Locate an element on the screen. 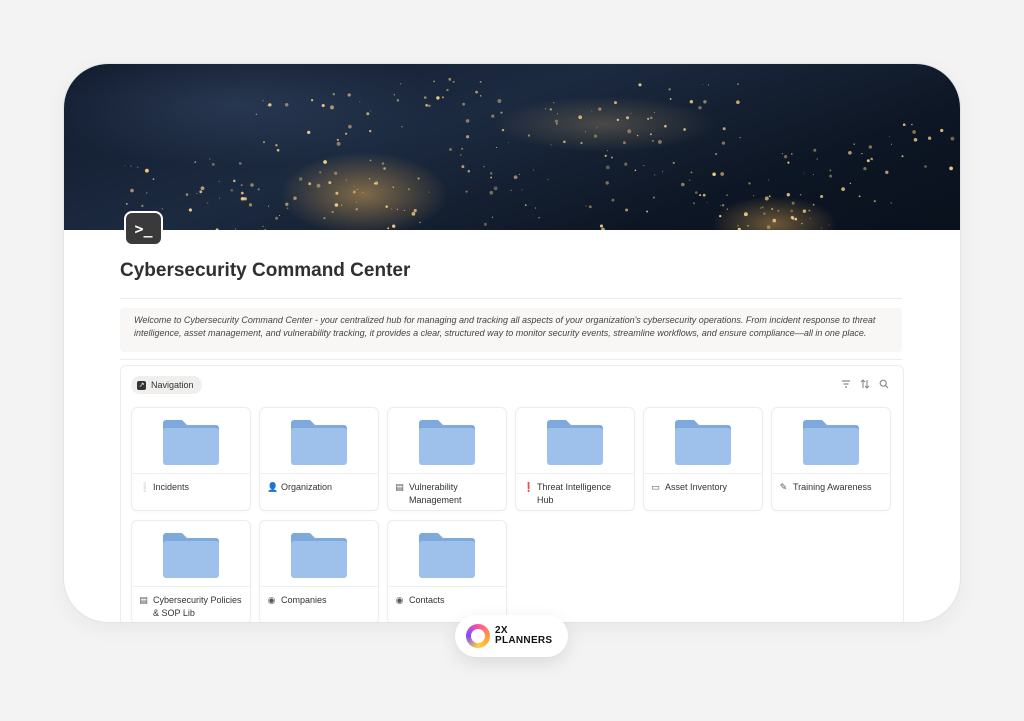 The image size is (1024, 721). nav-card: ◉ Companies is located at coordinates (319, 571).